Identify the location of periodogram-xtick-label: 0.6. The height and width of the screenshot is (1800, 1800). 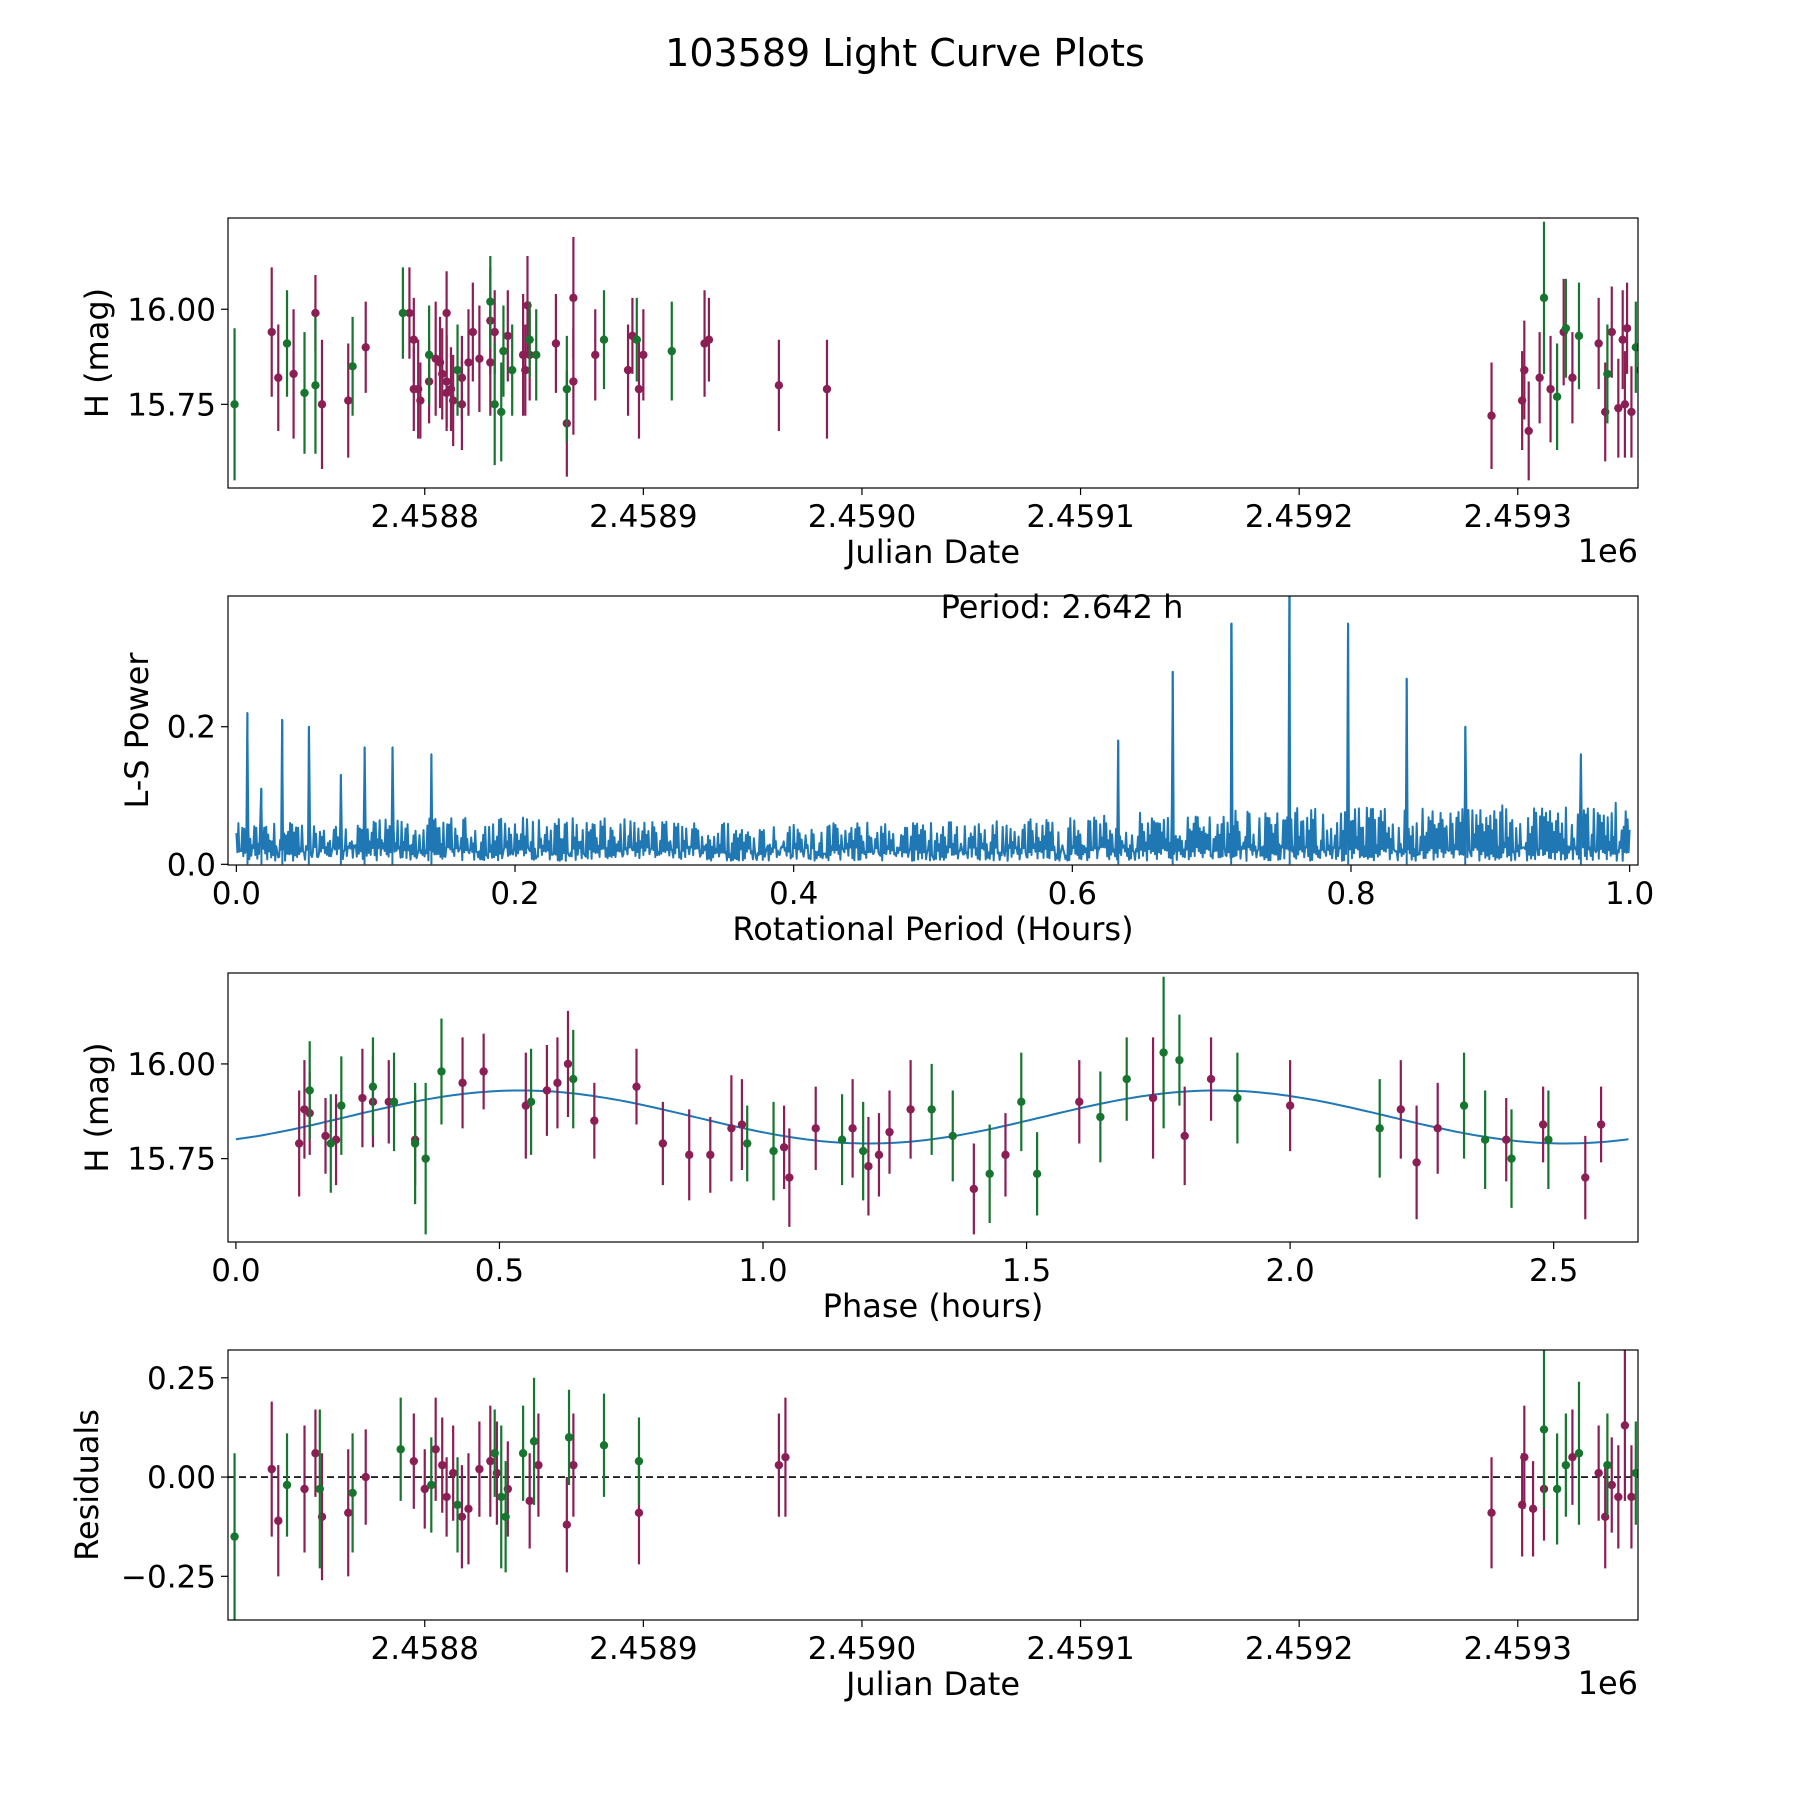
(1072, 894).